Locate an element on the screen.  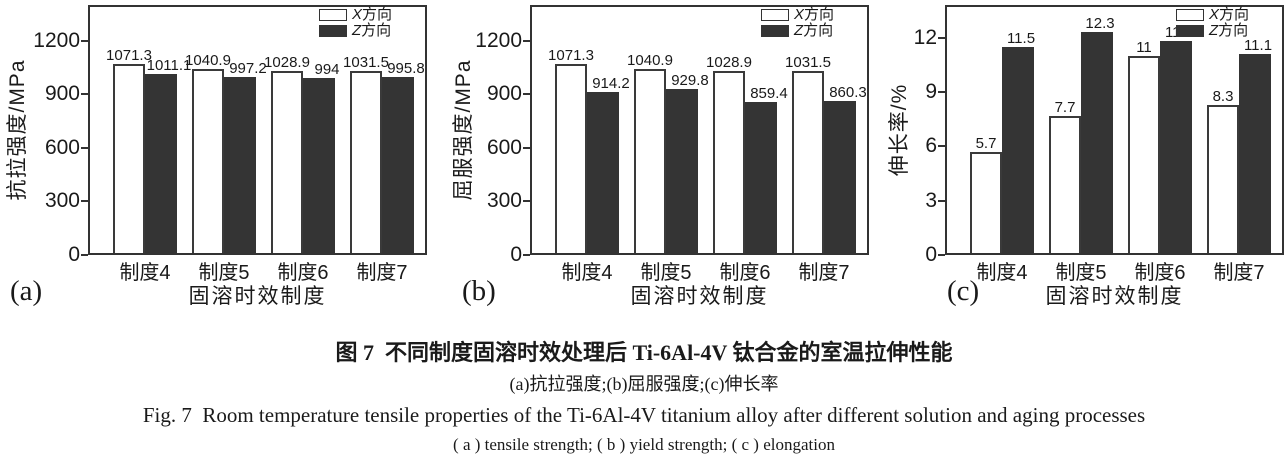
bar-value-label-z-1: 997.2 is located at coordinates (248, 68).